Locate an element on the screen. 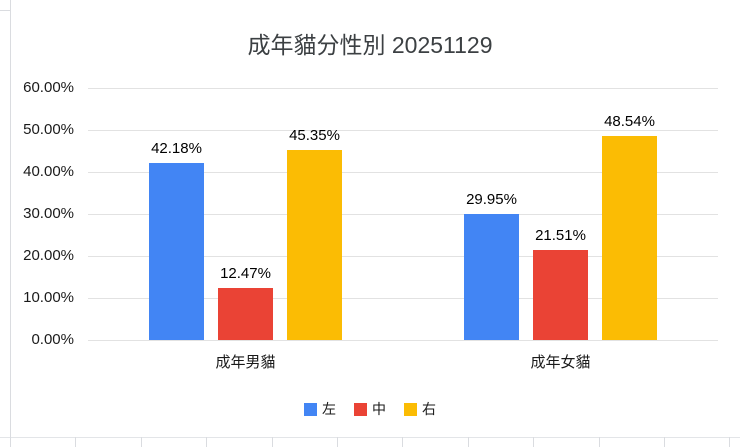 The image size is (740, 447). y-axis-tick-label: 50.00% is located at coordinates (48, 129).